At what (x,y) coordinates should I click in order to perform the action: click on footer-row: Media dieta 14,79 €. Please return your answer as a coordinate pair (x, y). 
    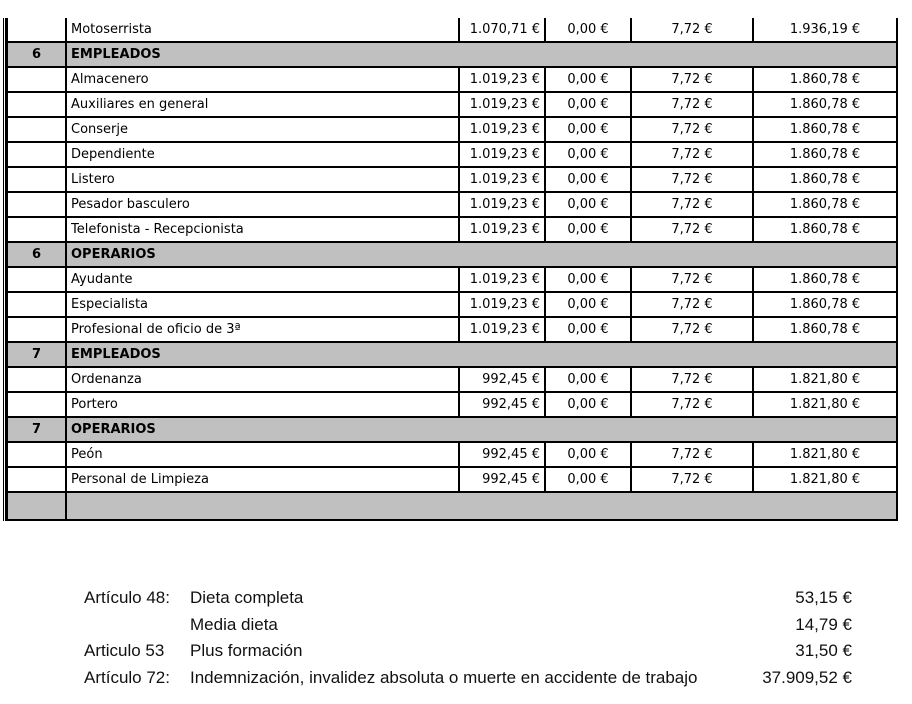
    Looking at the image, I should click on (456, 628).